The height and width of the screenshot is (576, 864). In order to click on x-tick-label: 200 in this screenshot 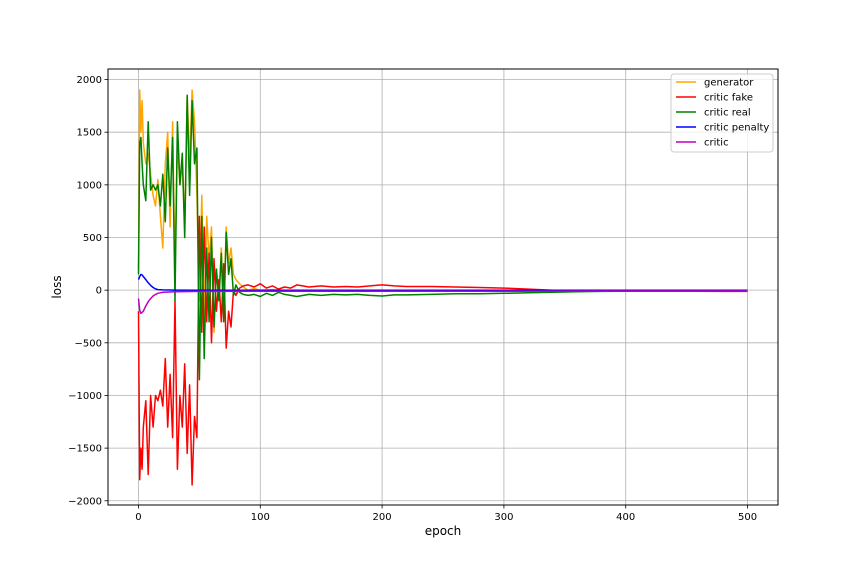, I will do `click(382, 517)`.